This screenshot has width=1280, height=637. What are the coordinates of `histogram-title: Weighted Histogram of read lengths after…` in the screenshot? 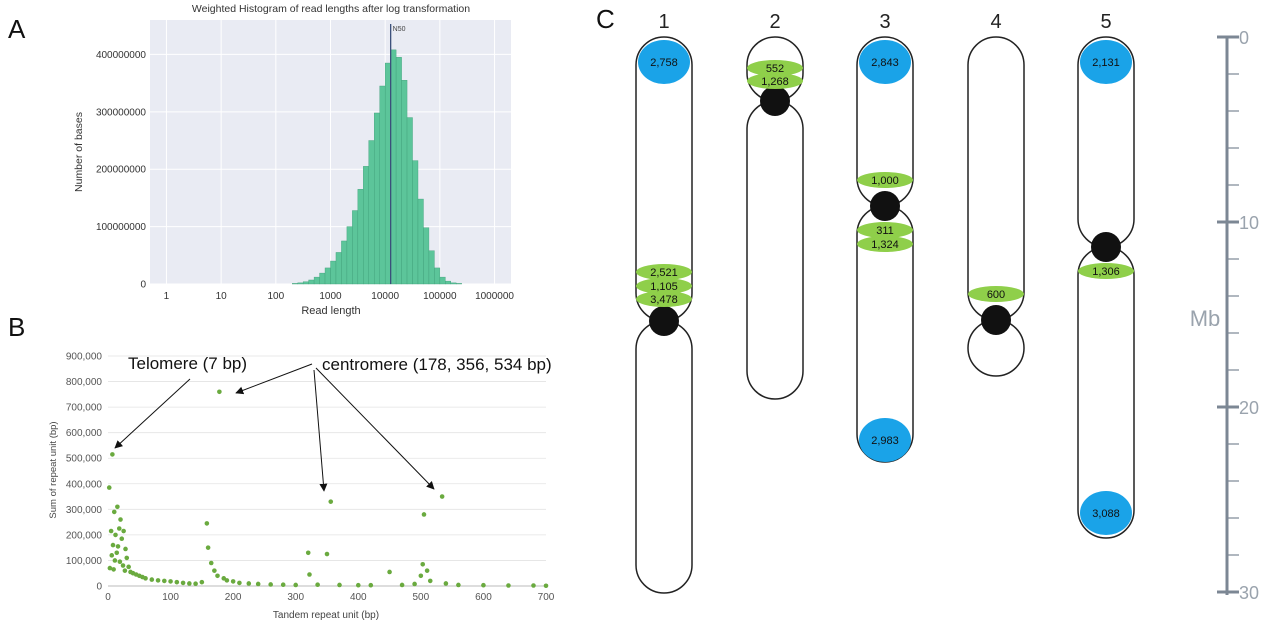 It's located at (331, 9).